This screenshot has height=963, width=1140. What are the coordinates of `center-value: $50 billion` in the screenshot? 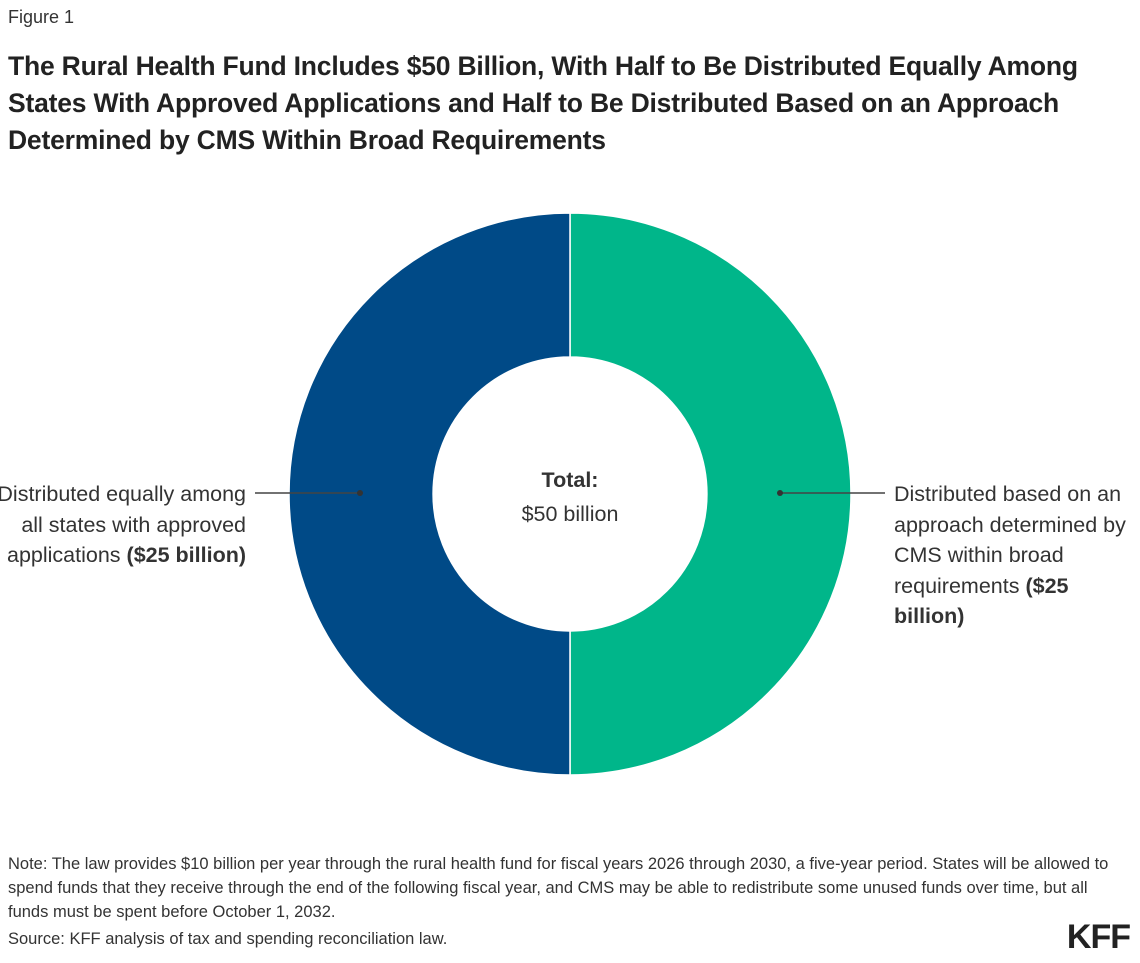 It's located at (570, 514).